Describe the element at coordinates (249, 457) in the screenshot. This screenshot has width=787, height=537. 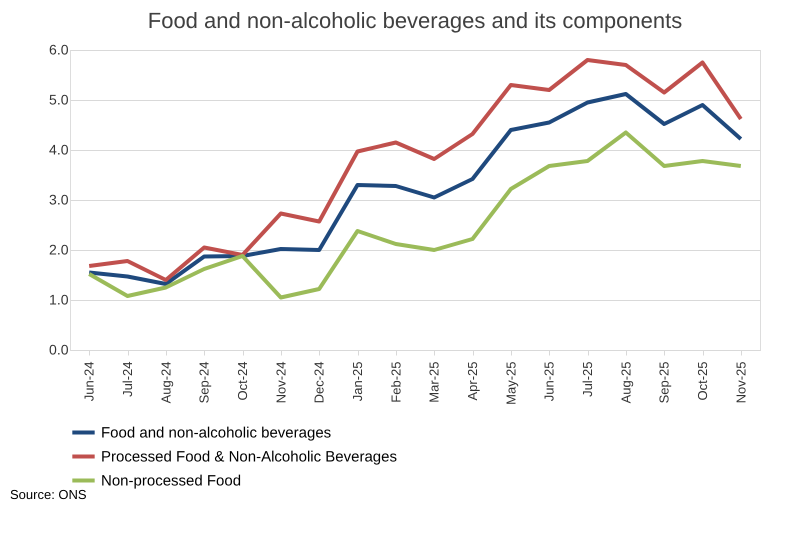
I see `legend-label: Processed Food & Non-Alcoholic Beverages` at that location.